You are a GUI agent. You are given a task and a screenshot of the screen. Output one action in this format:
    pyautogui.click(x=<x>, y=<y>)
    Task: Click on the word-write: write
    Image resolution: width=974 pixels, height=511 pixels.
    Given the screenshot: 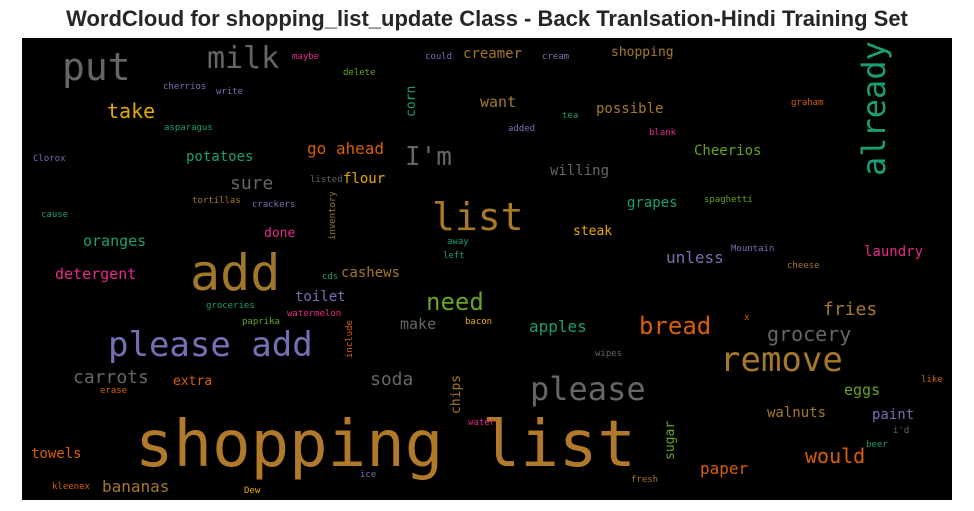 What is the action you would take?
    pyautogui.click(x=229, y=92)
    